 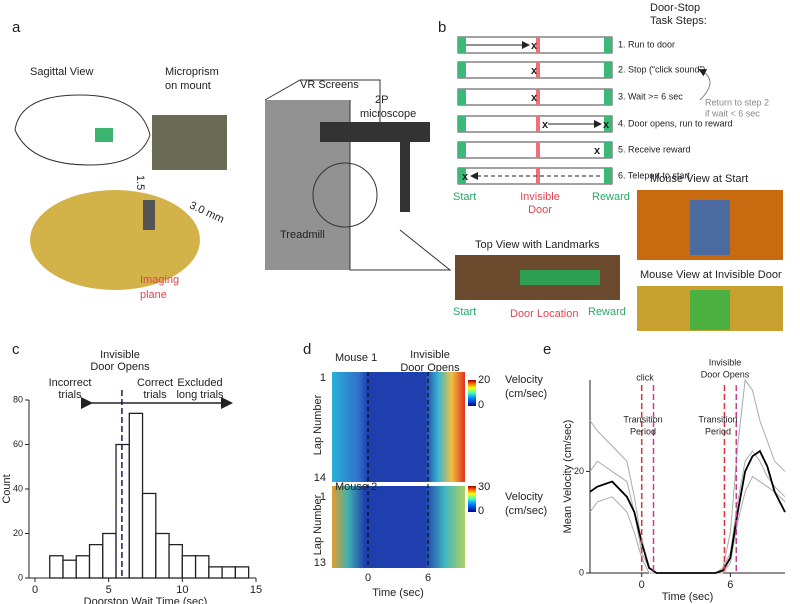 I want to click on label: Door, so click(x=540, y=210).